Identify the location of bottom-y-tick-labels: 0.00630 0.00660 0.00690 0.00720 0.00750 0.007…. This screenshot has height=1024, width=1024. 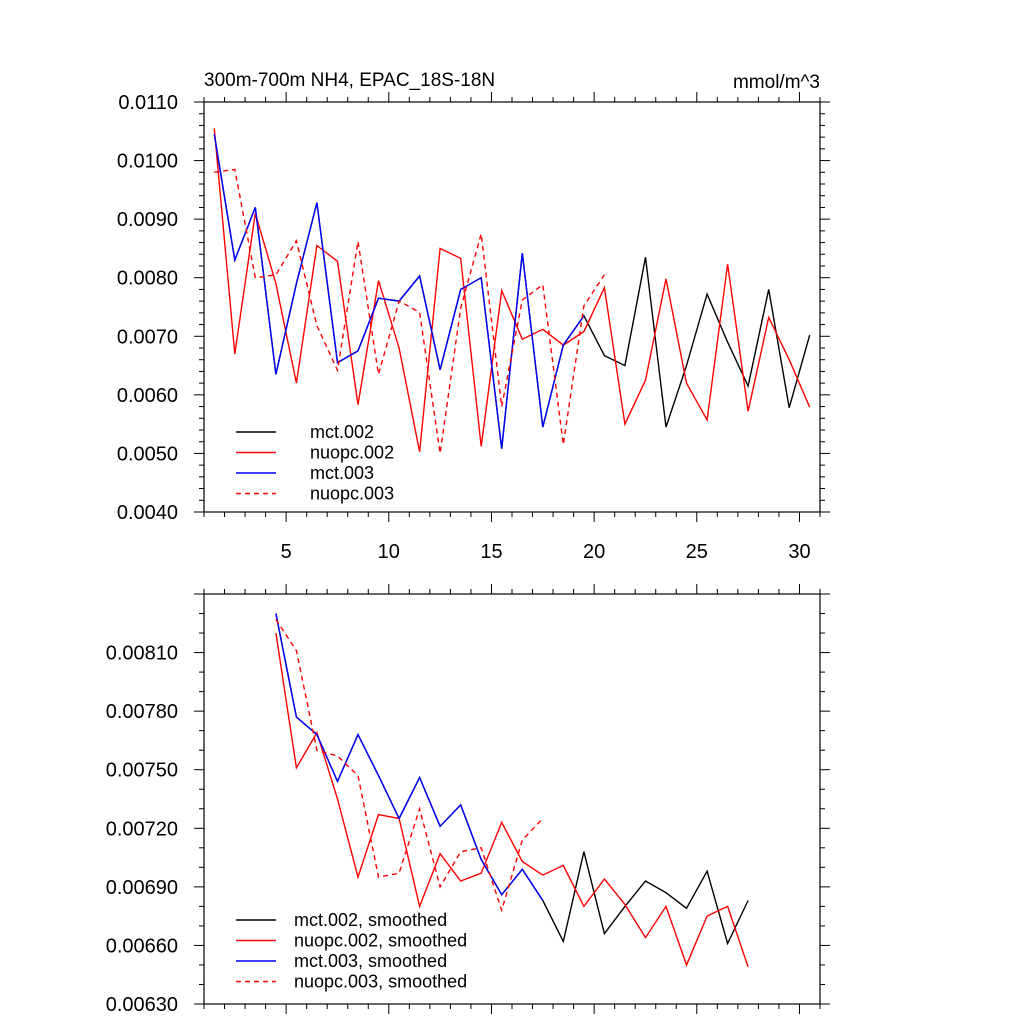
(142, 829).